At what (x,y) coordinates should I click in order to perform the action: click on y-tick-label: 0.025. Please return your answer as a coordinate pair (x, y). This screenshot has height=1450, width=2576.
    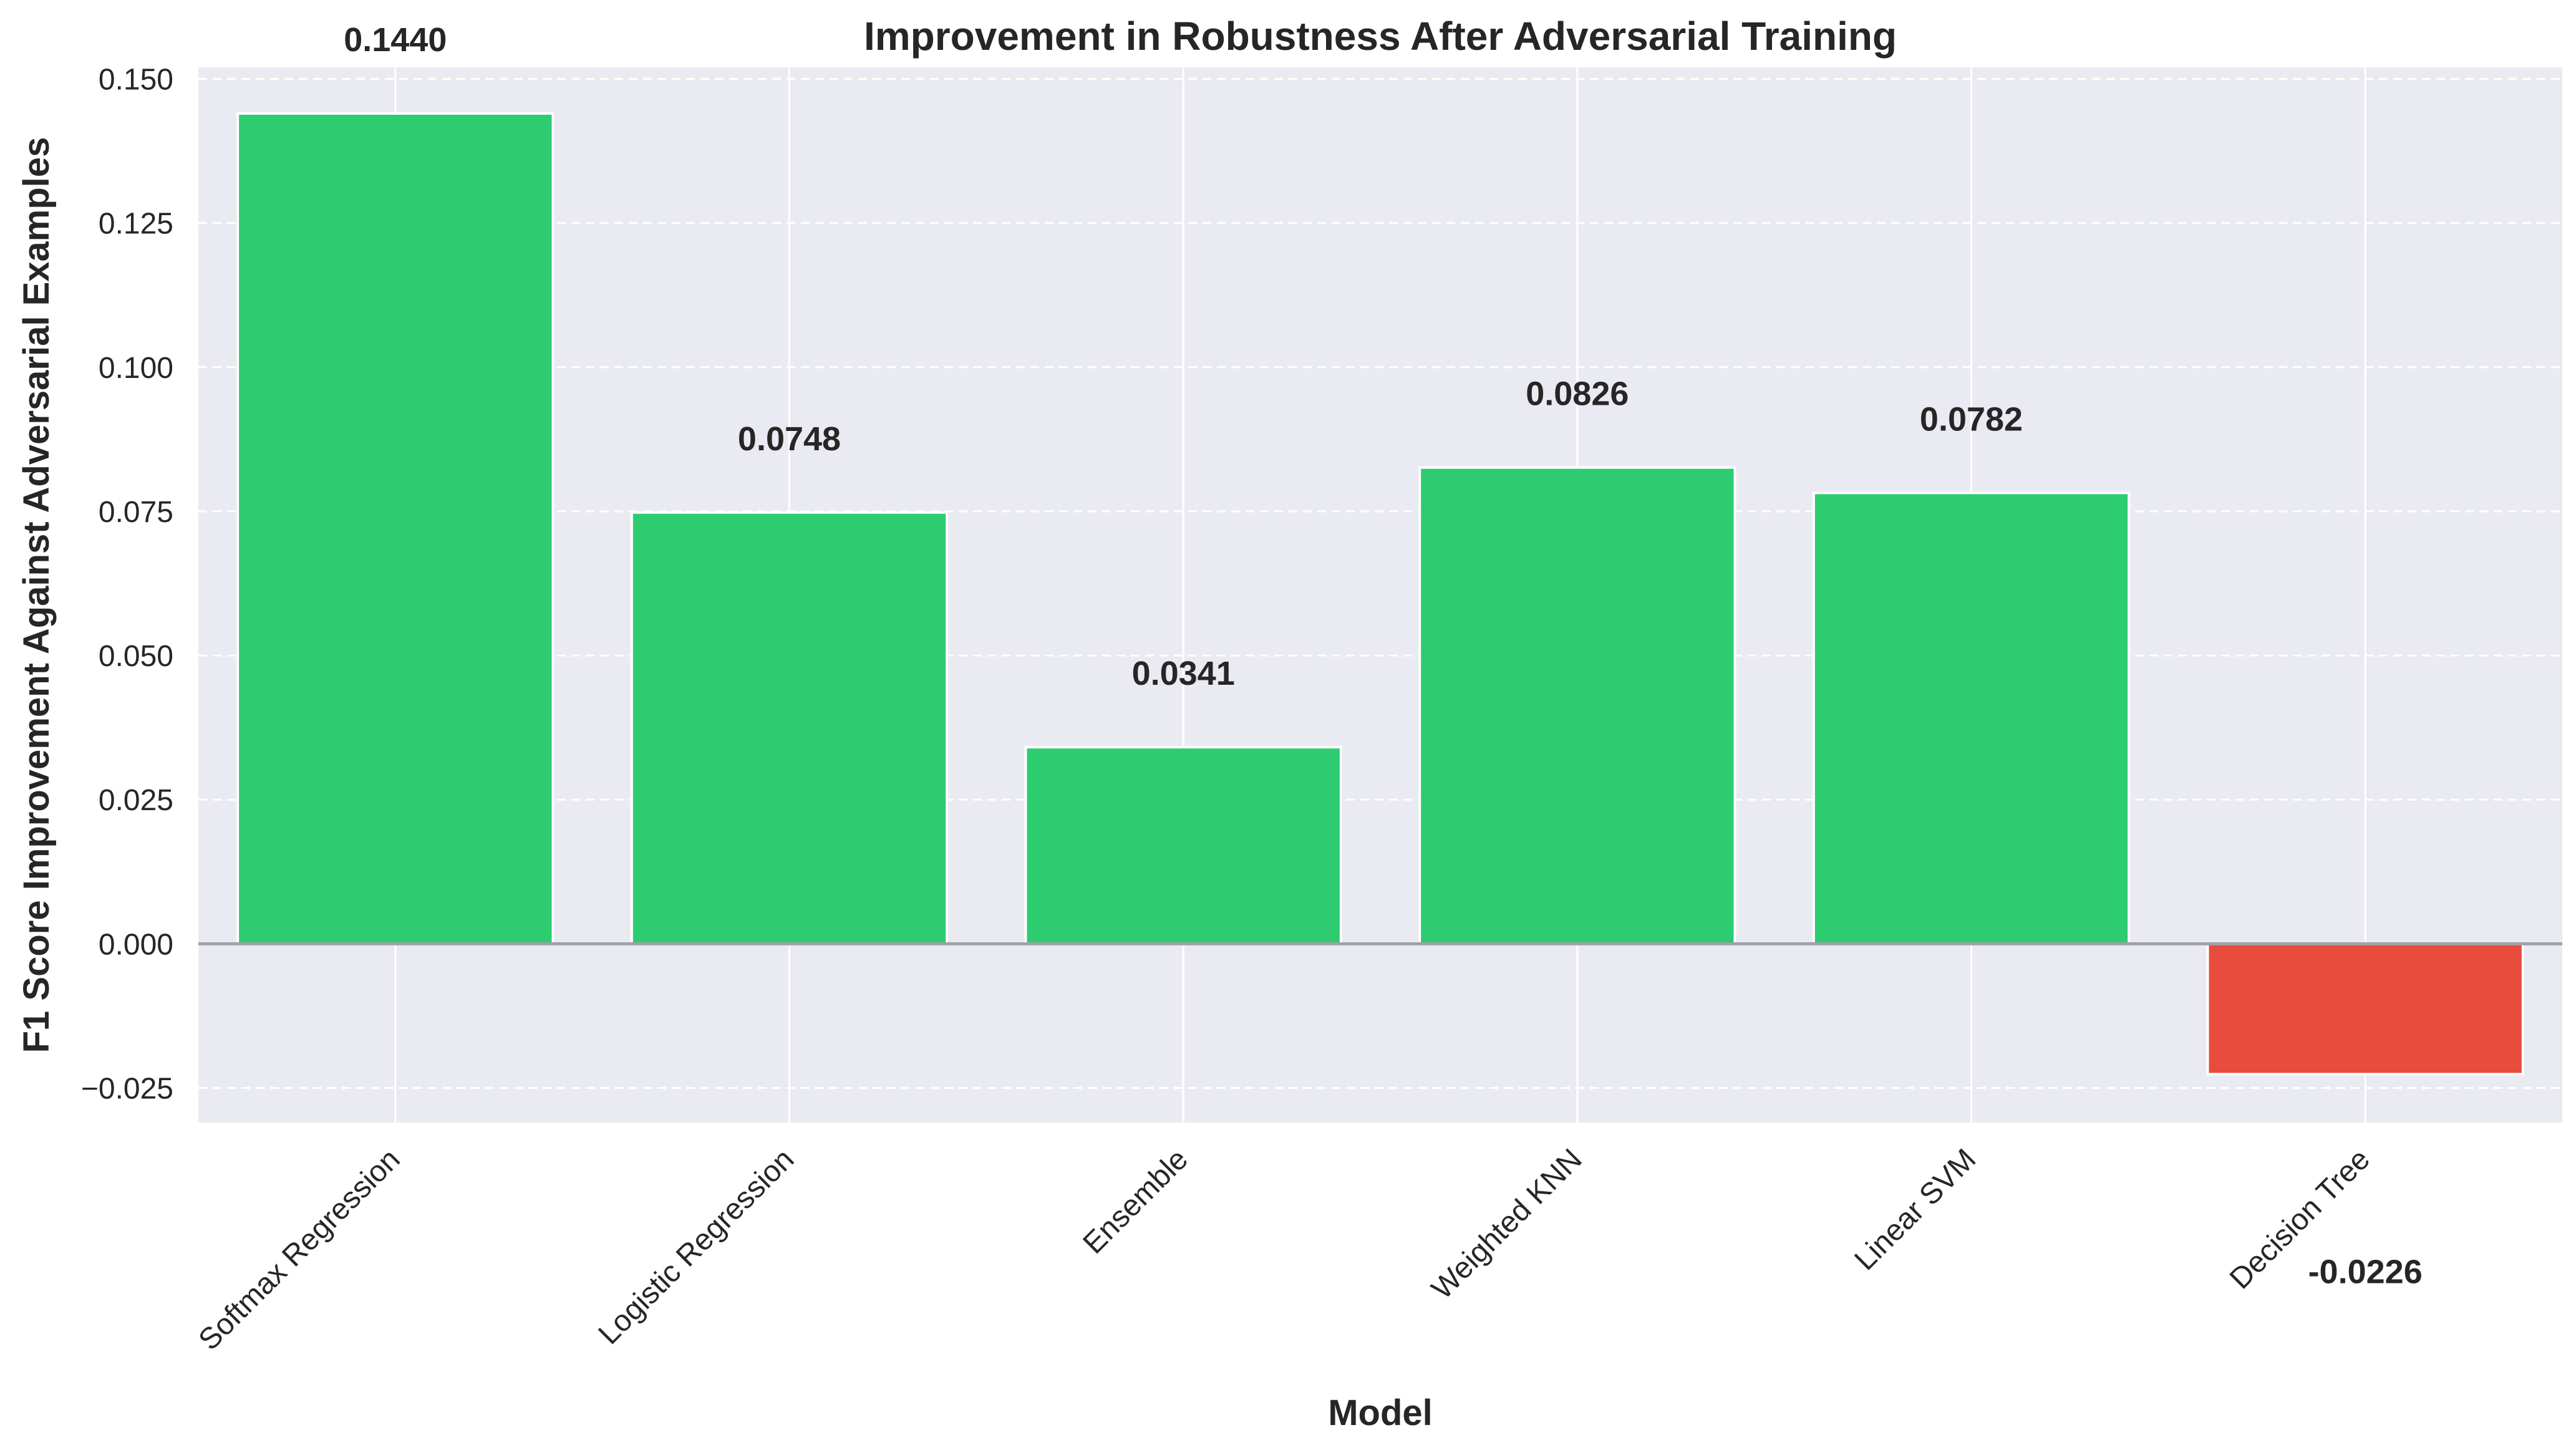
    Looking at the image, I should click on (136, 800).